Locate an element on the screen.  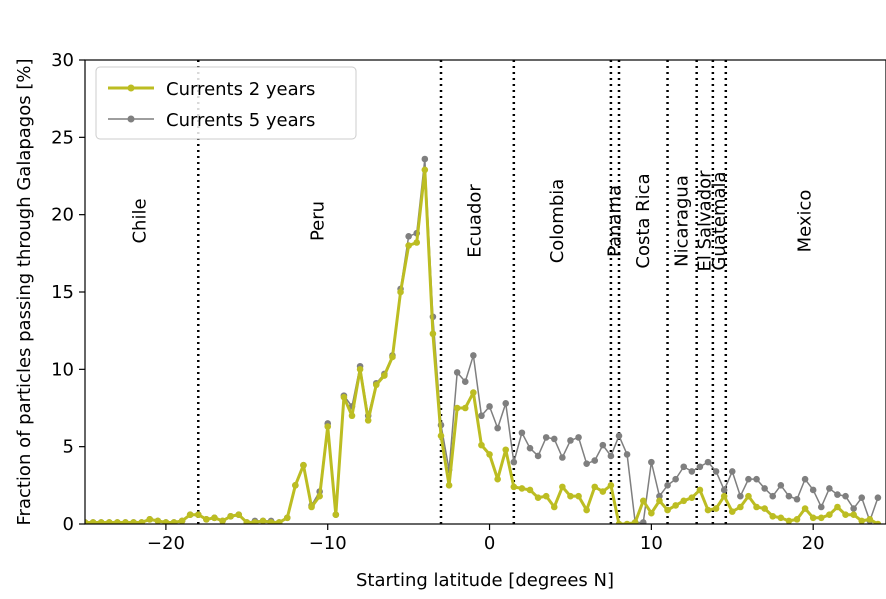
x-tick-label: 20 is located at coordinates (813, 543).